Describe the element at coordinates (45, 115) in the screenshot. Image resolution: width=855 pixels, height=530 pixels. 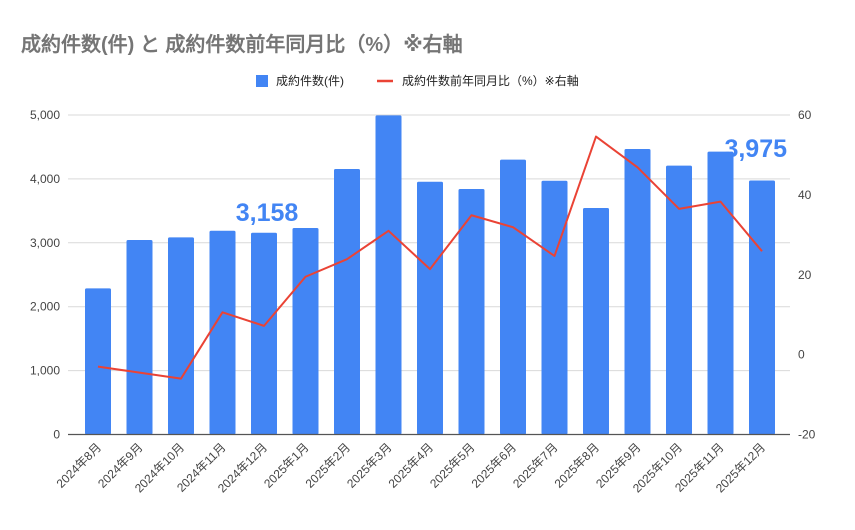
I see `left-axis-tick: 5,000` at that location.